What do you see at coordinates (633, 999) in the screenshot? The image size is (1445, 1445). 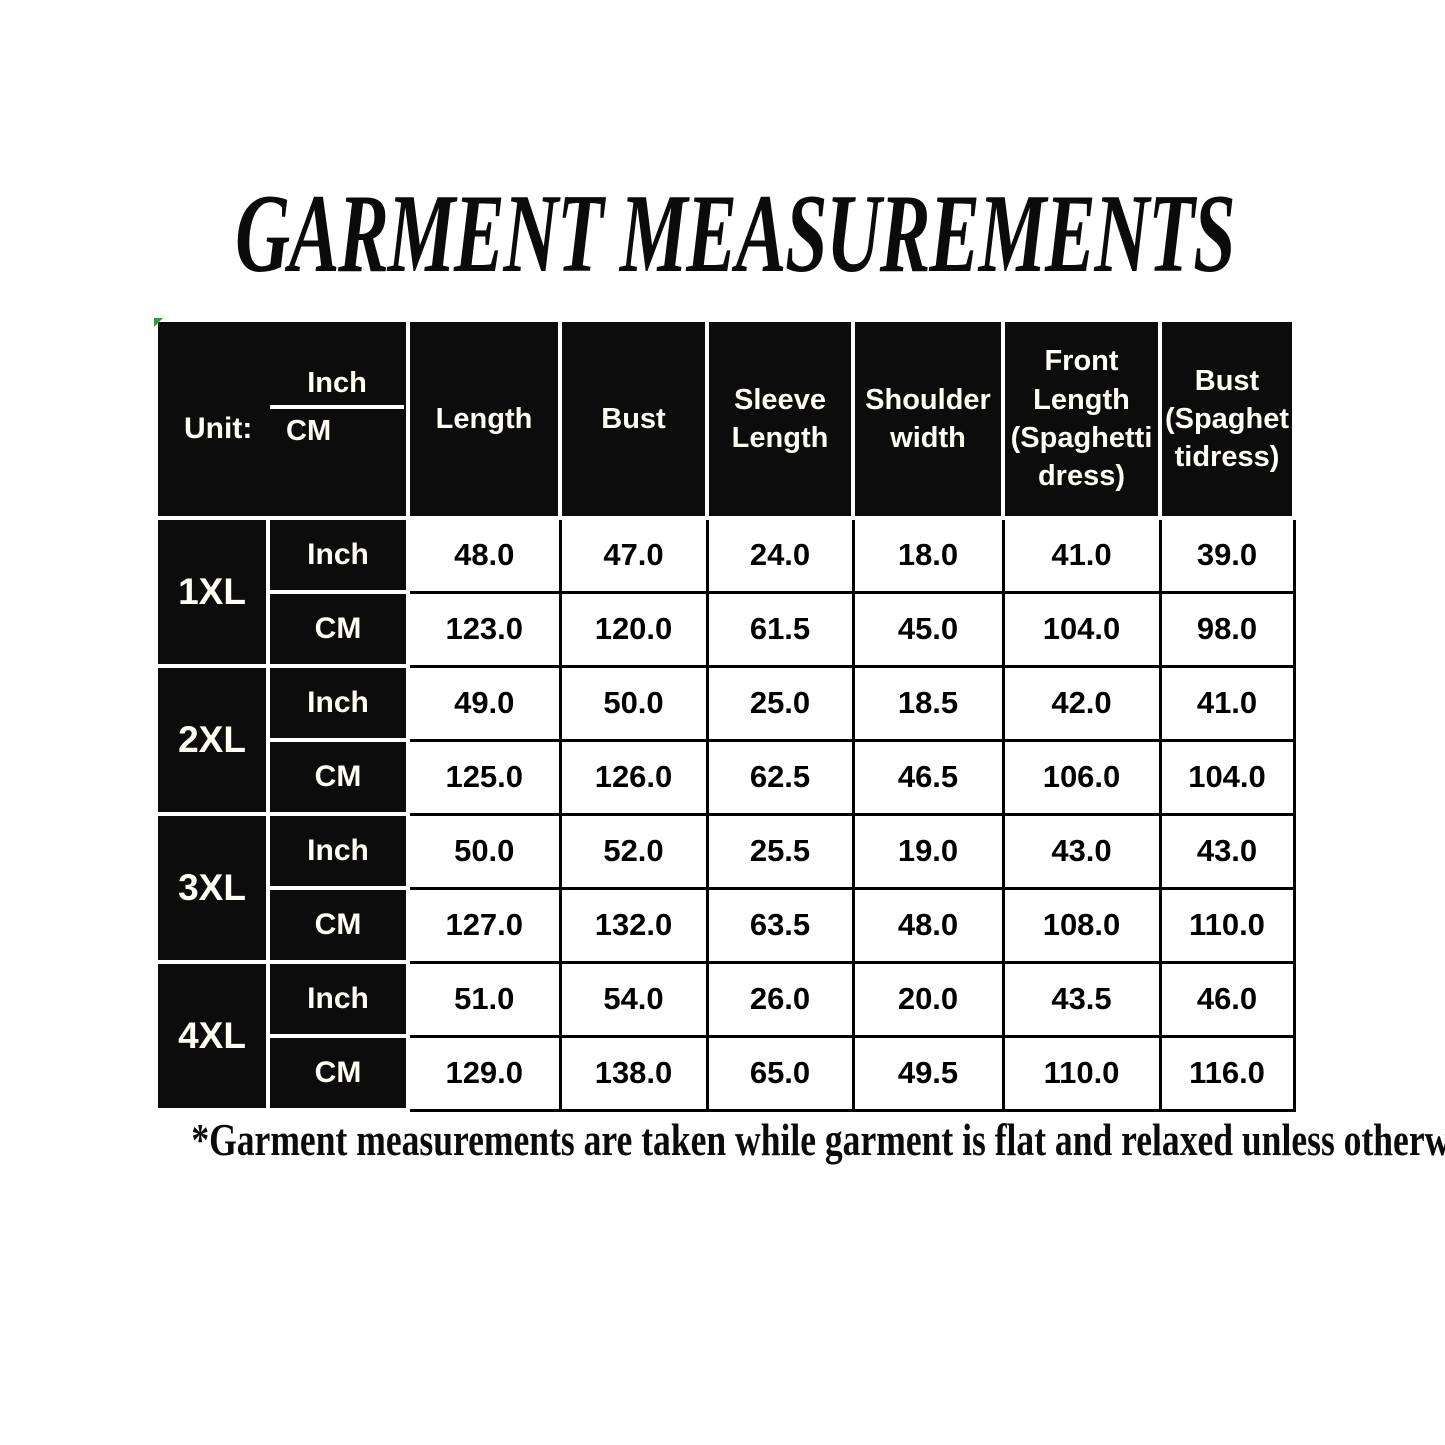 I see `measurement-value: 54.0` at bounding box center [633, 999].